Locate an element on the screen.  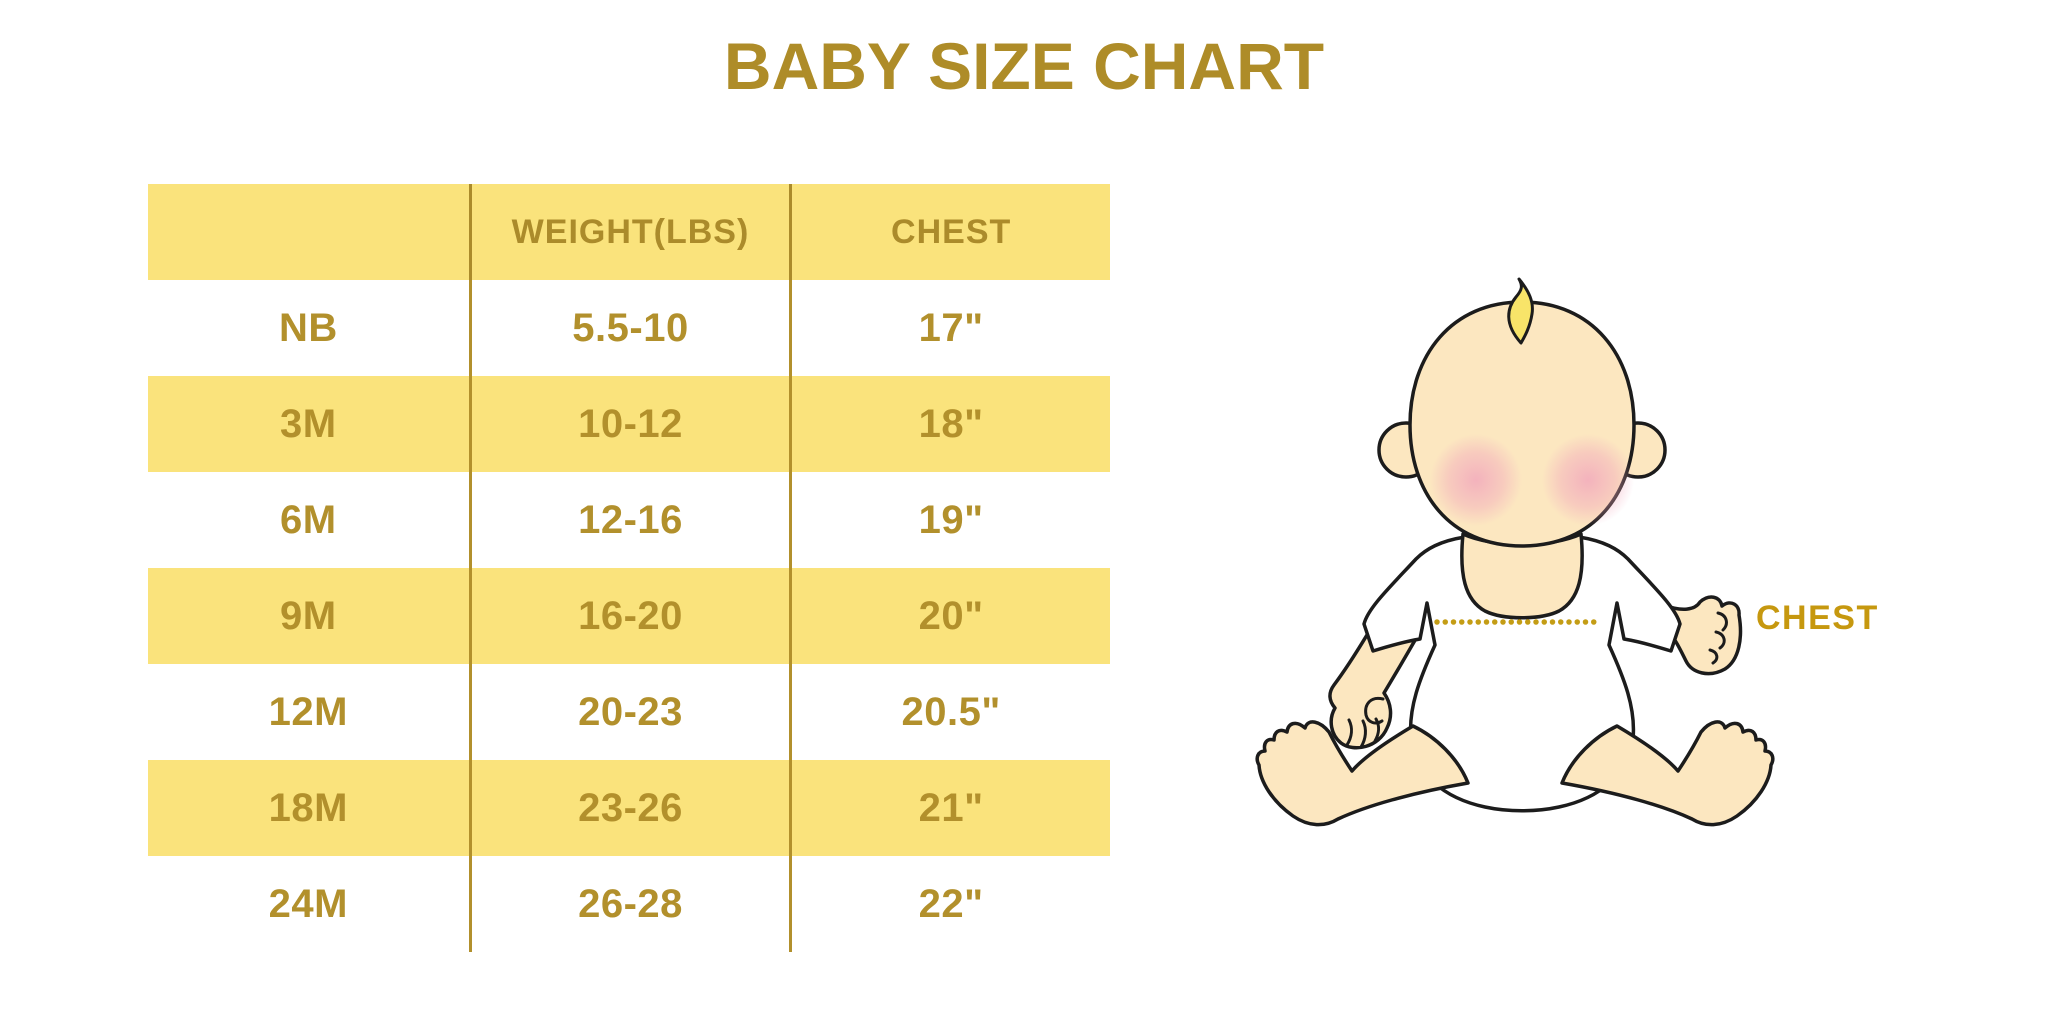
table-row: 9M 16-20 20" is located at coordinates (629, 616).